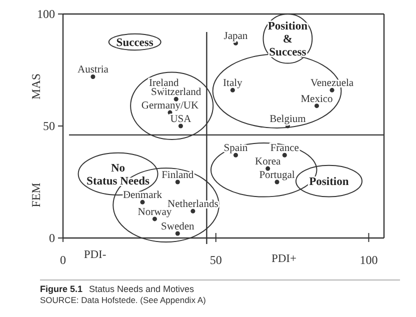 This screenshot has width=416, height=317. I want to click on data-label: Italy, so click(233, 84).